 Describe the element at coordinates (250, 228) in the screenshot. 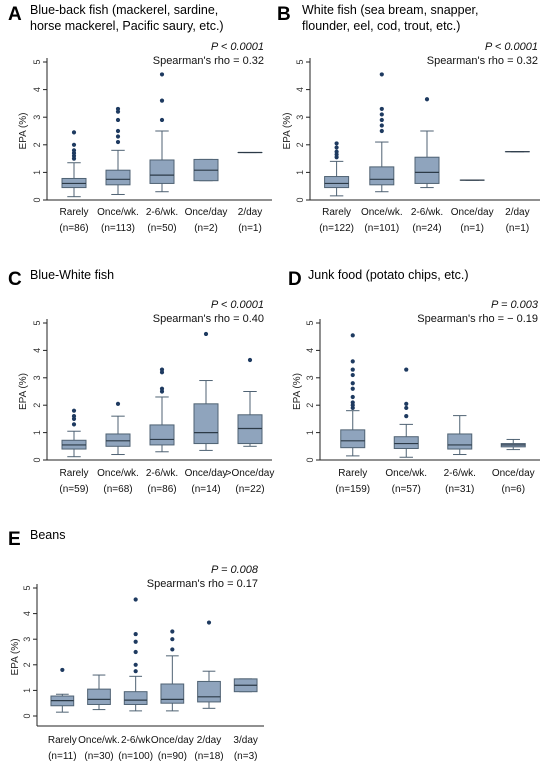

I see `count-label: (n=1)` at that location.